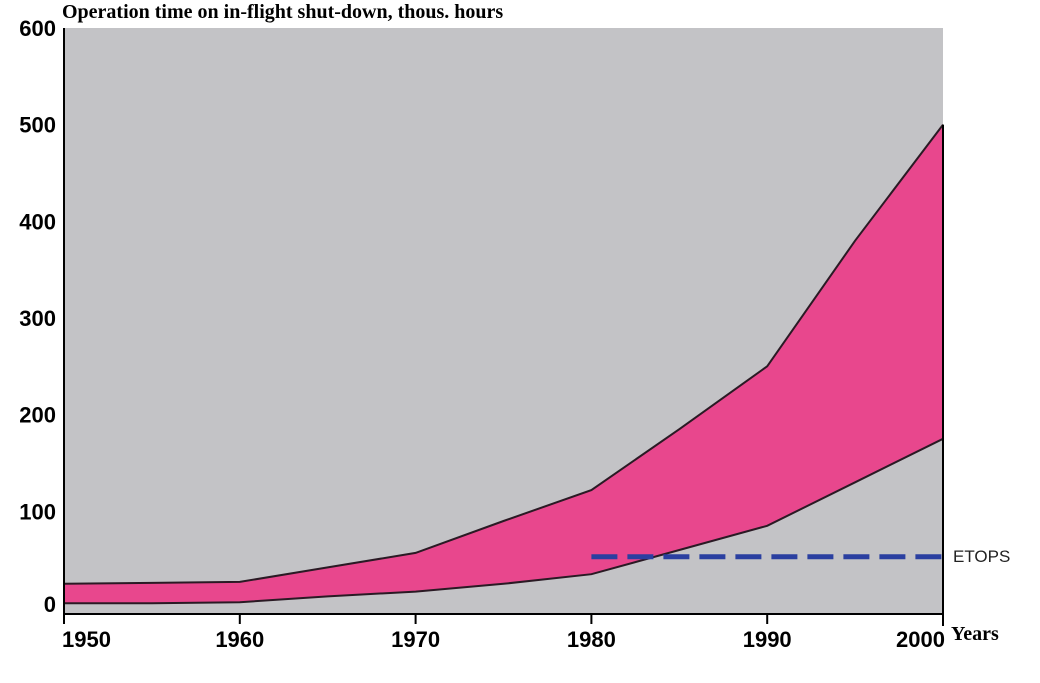  I want to click on x-tick-label: 1970, so click(415, 639).